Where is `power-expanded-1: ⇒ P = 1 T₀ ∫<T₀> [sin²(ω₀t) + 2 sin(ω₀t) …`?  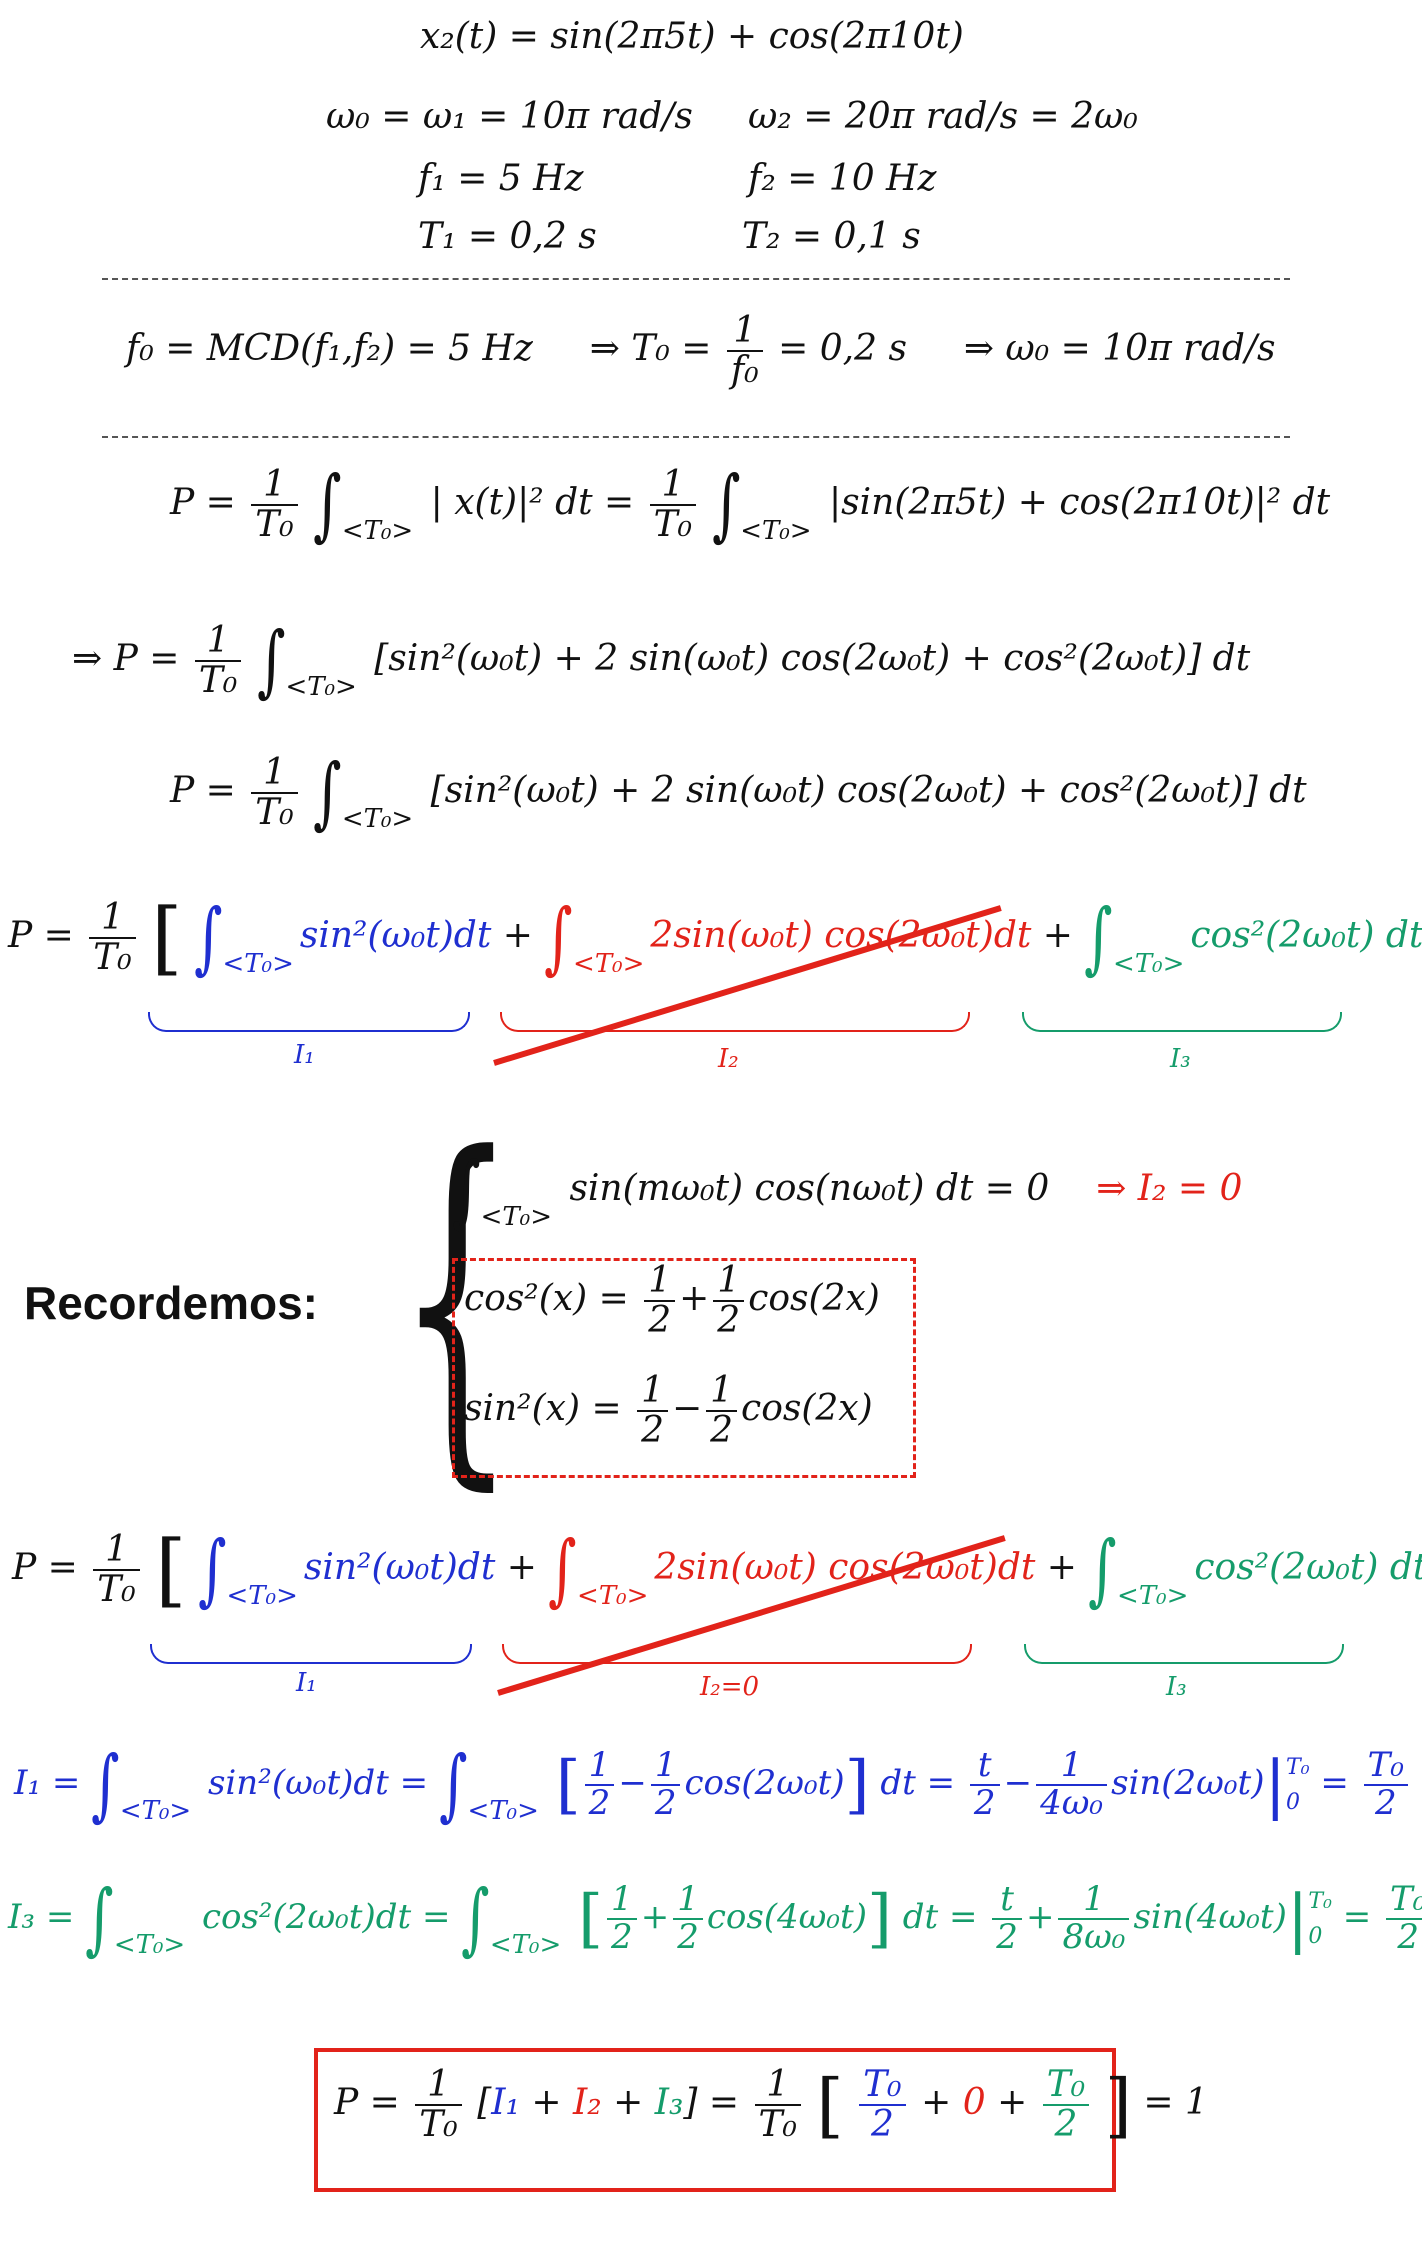 power-expanded-1: ⇒ P = 1 T₀ ∫<T₀> [sin²(ω₀t) + 2 sin(ω₀t) … is located at coordinates (661, 661).